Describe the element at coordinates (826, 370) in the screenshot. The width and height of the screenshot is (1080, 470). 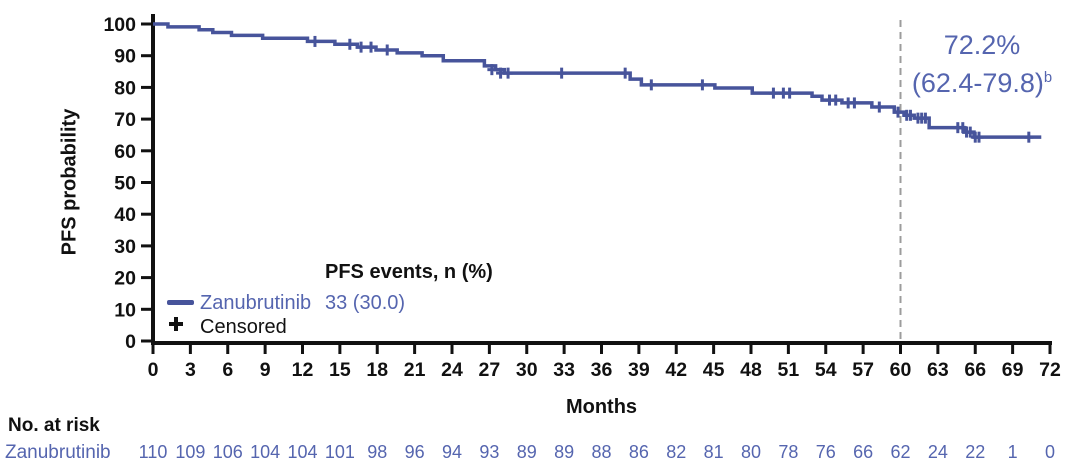
I see `x-tick-label: 54` at that location.